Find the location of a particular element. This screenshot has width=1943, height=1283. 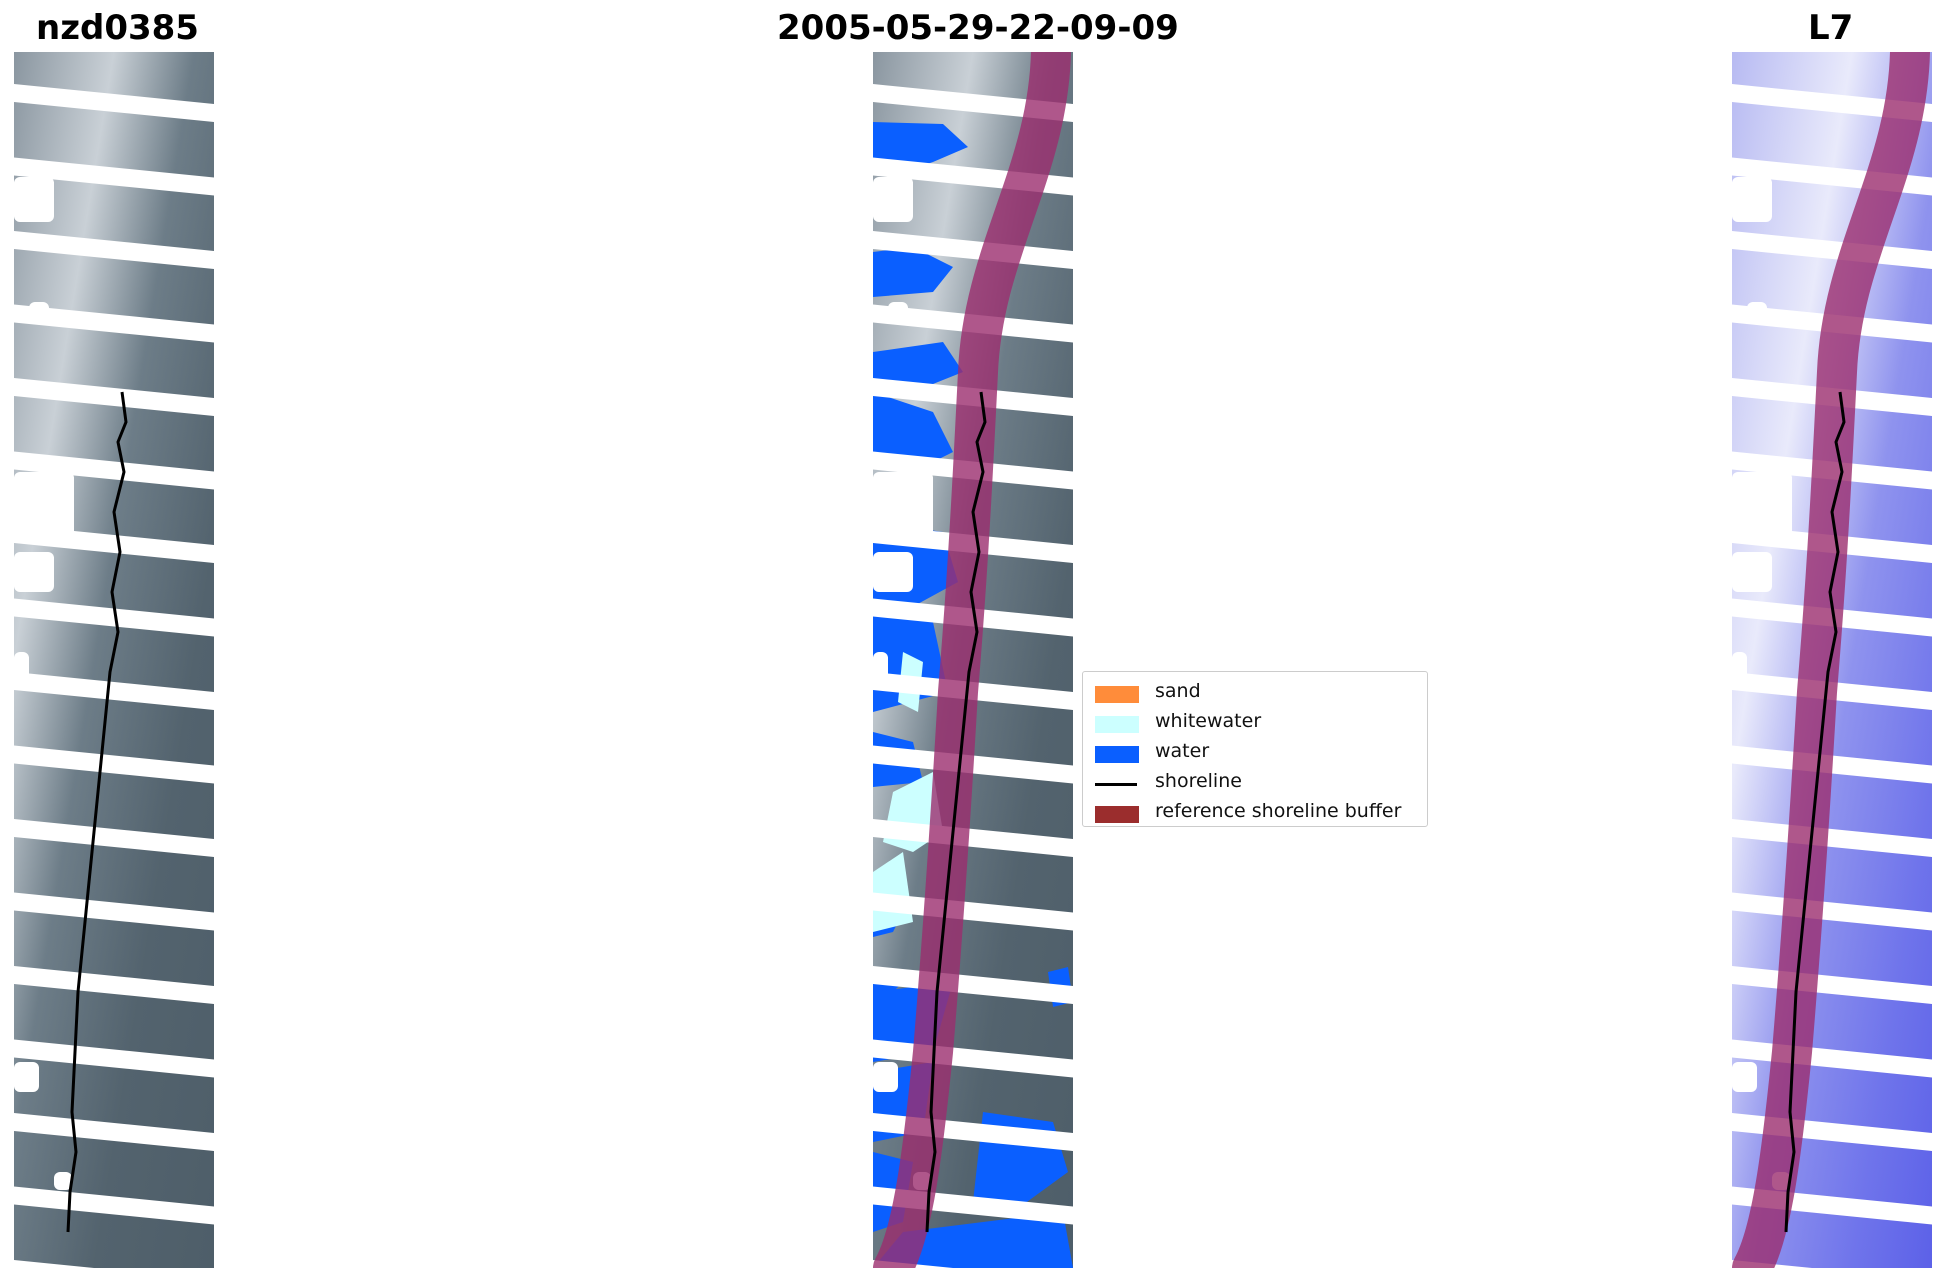

classified-image-panel is located at coordinates (973, 660).